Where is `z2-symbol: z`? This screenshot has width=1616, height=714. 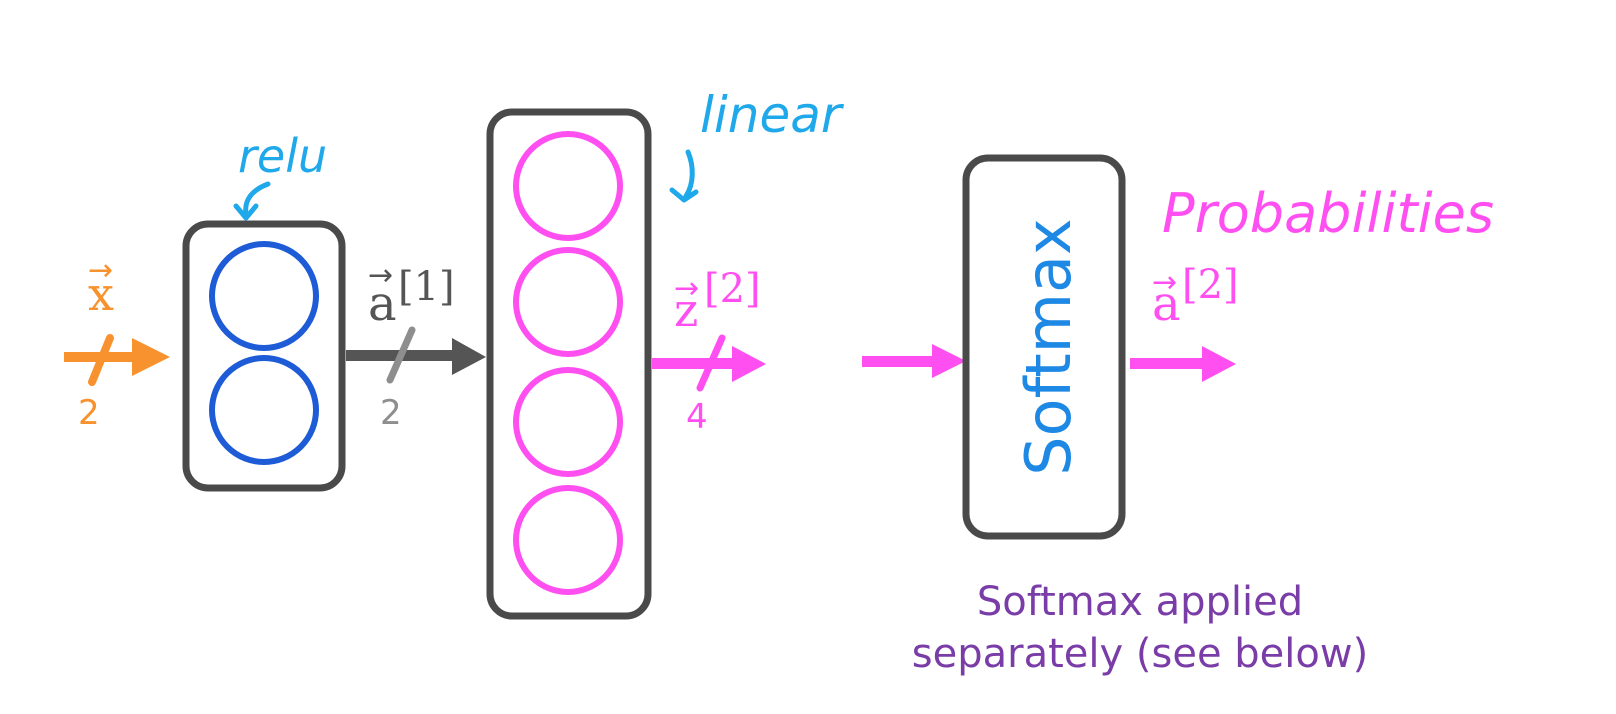
z2-symbol: z is located at coordinates (686, 310).